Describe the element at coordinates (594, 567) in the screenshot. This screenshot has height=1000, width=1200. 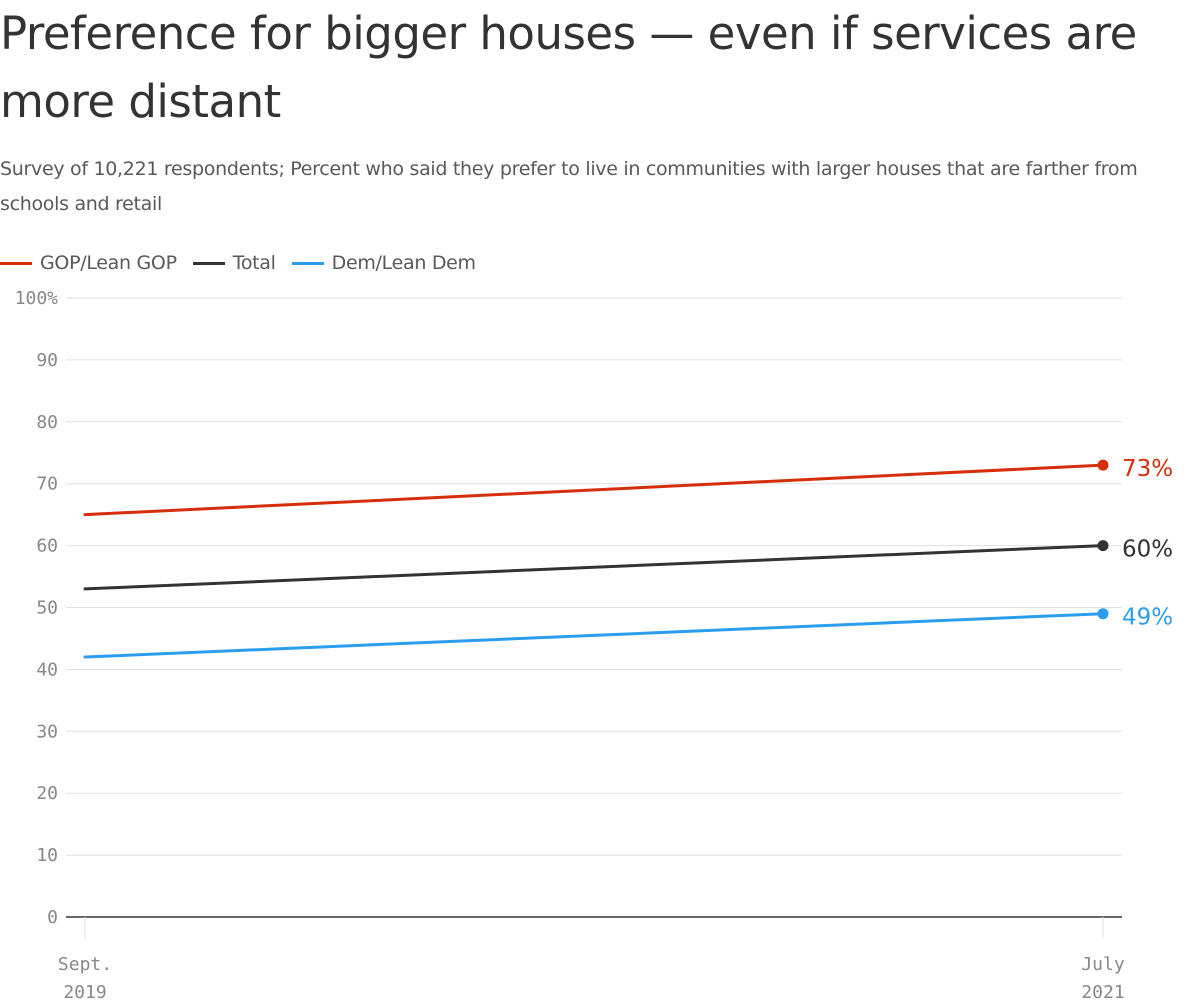
I see `series-line-total` at that location.